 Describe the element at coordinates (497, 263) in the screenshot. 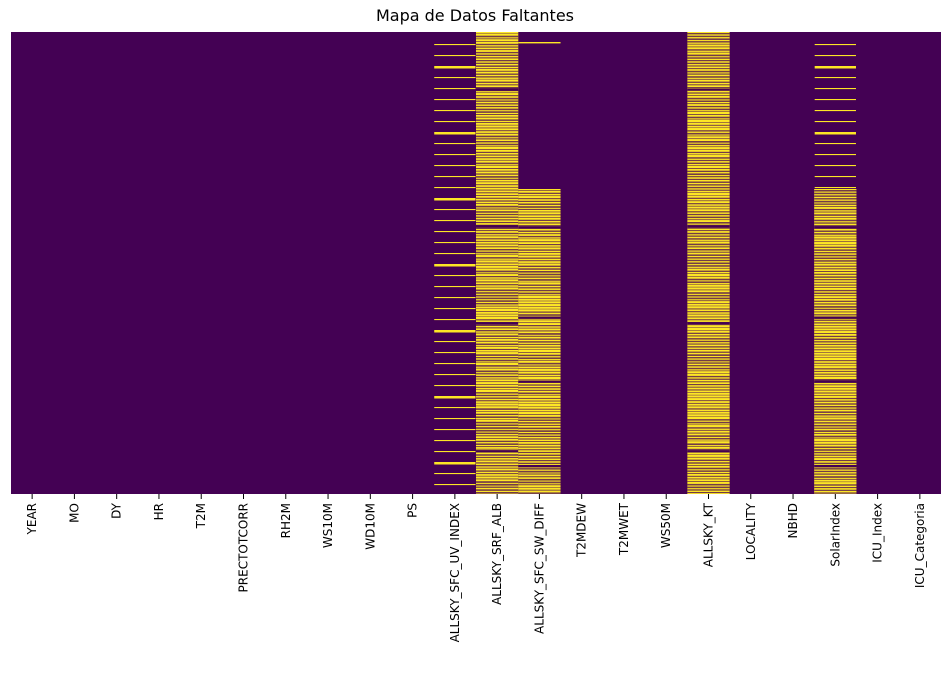

I see `column-allsky-srf-alb-missing-marks` at that location.